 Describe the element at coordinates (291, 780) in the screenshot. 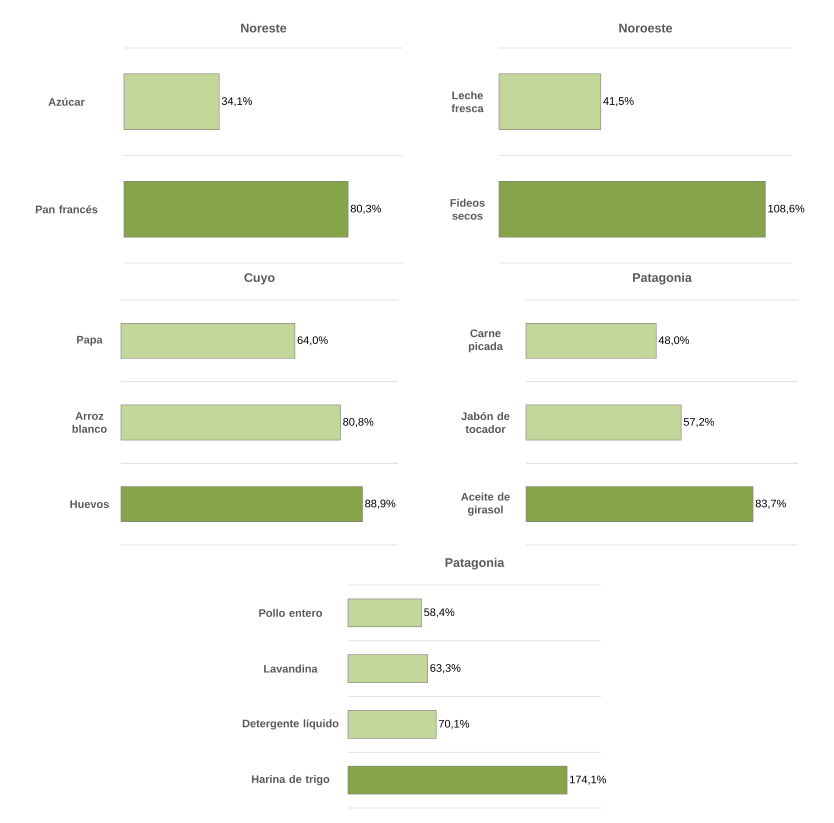

I see `y-tick-label: Harina de trigo` at that location.